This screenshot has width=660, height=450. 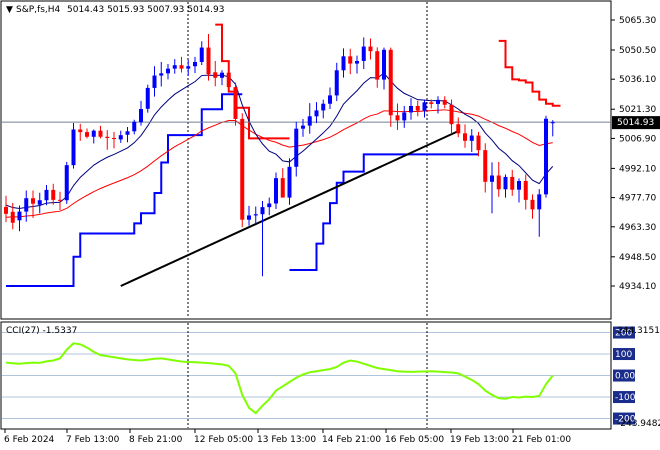 I want to click on time-label: 12 Feb 05:00, so click(x=223, y=440).